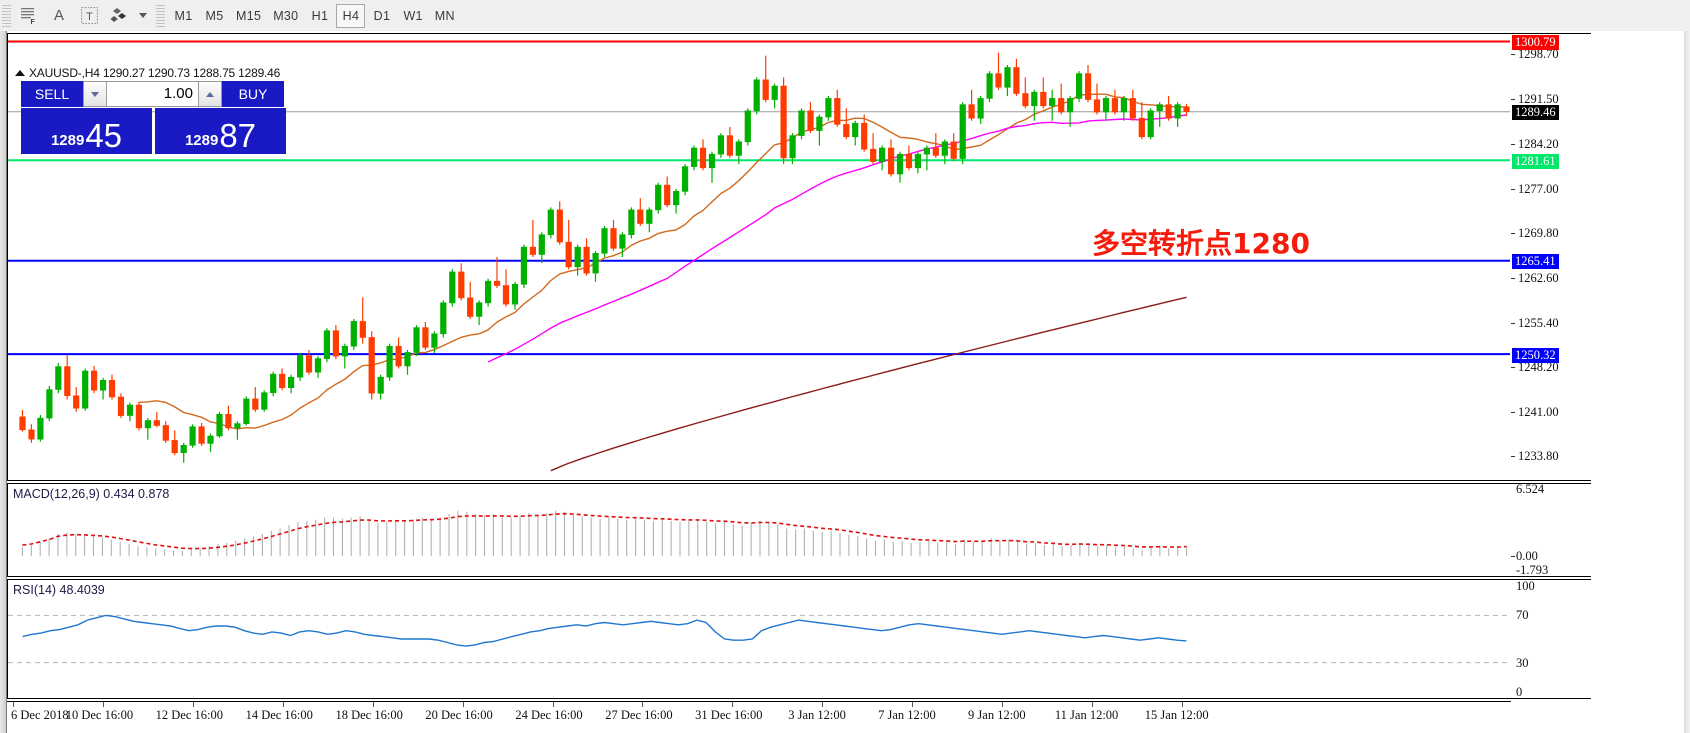 Image resolution: width=1690 pixels, height=733 pixels. What do you see at coordinates (382, 15) in the screenshot?
I see `timeframe-d1: D1` at bounding box center [382, 15].